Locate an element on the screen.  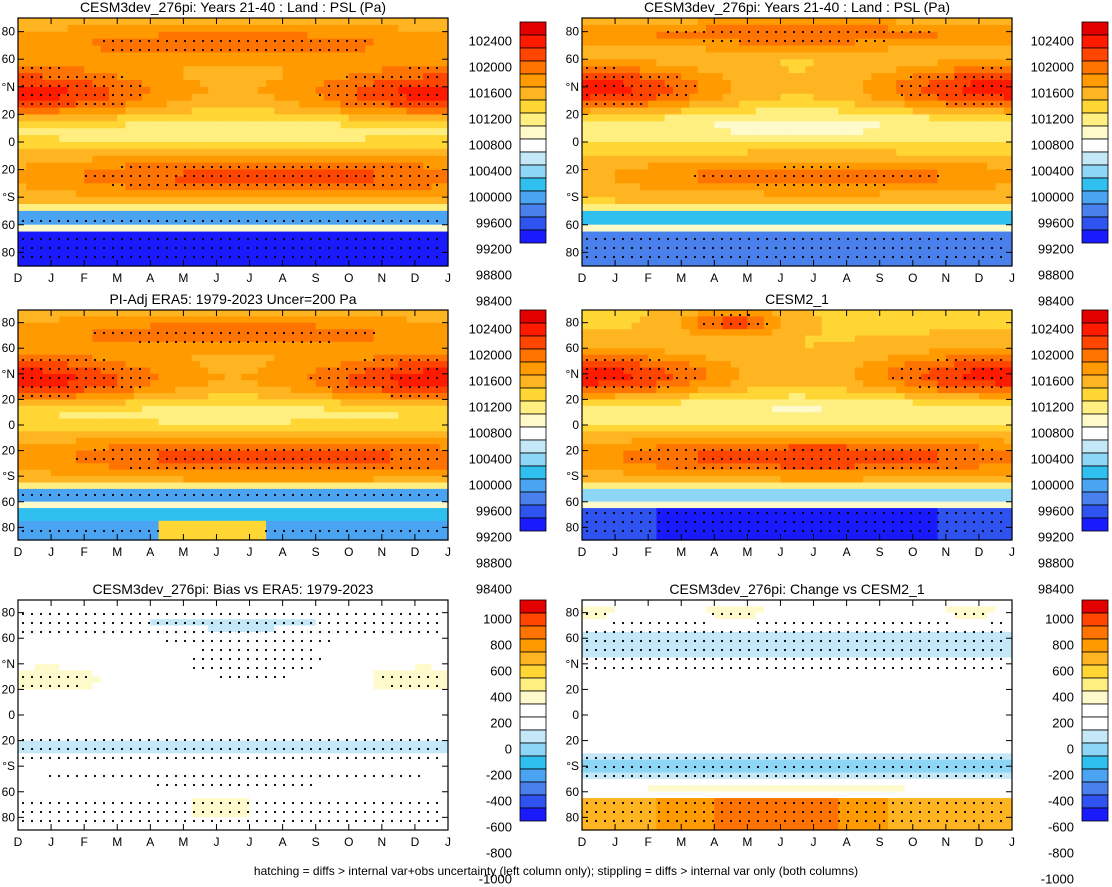
colorbar-swatch is located at coordinates (533, 93).